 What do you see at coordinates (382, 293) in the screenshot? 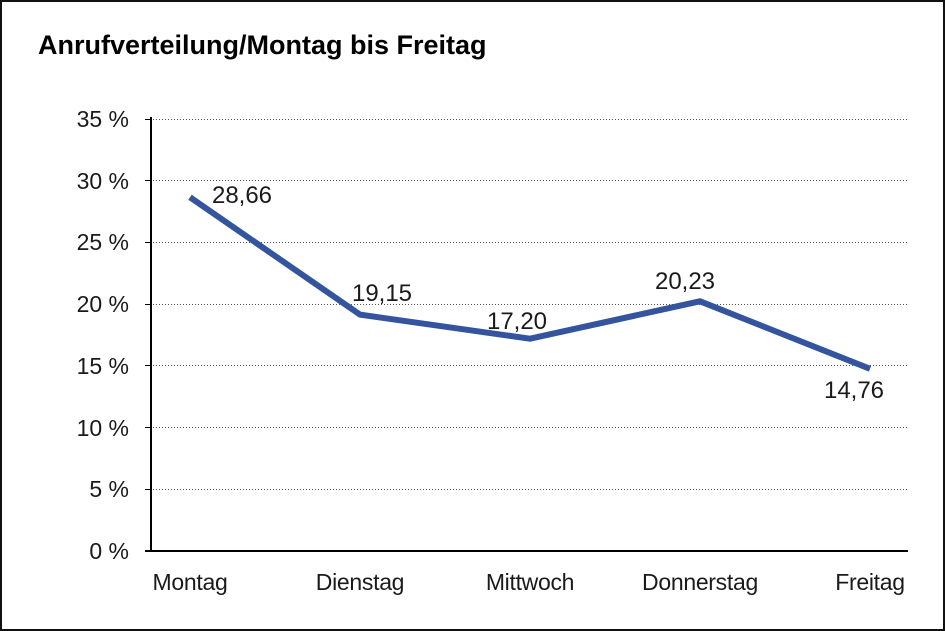
I see `data-point-label: 19,15` at bounding box center [382, 293].